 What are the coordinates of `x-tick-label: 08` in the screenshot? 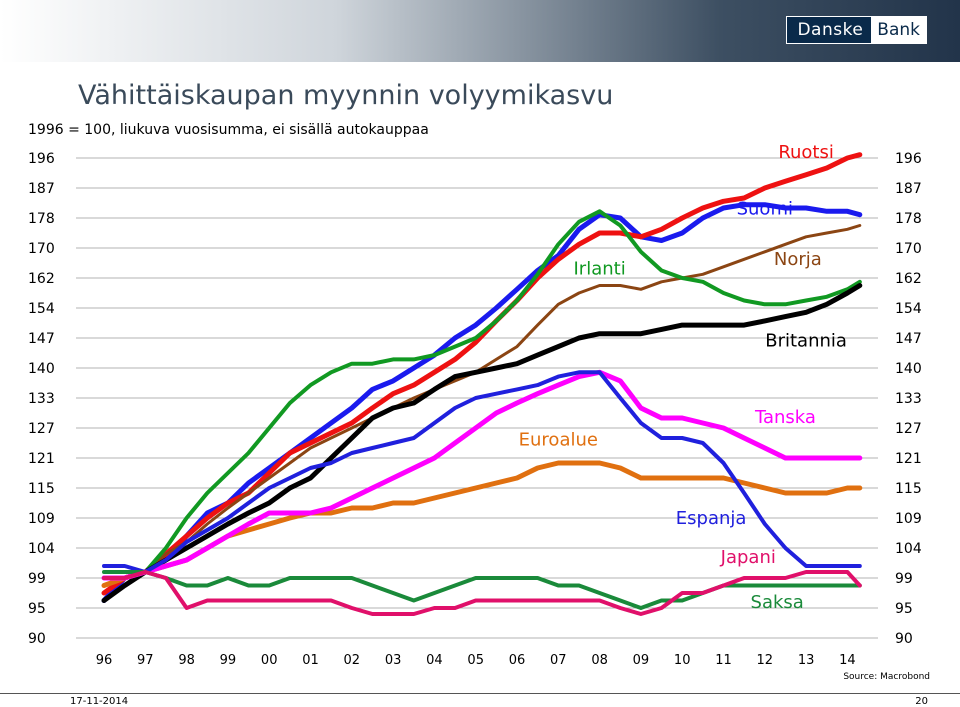 It's located at (599, 660).